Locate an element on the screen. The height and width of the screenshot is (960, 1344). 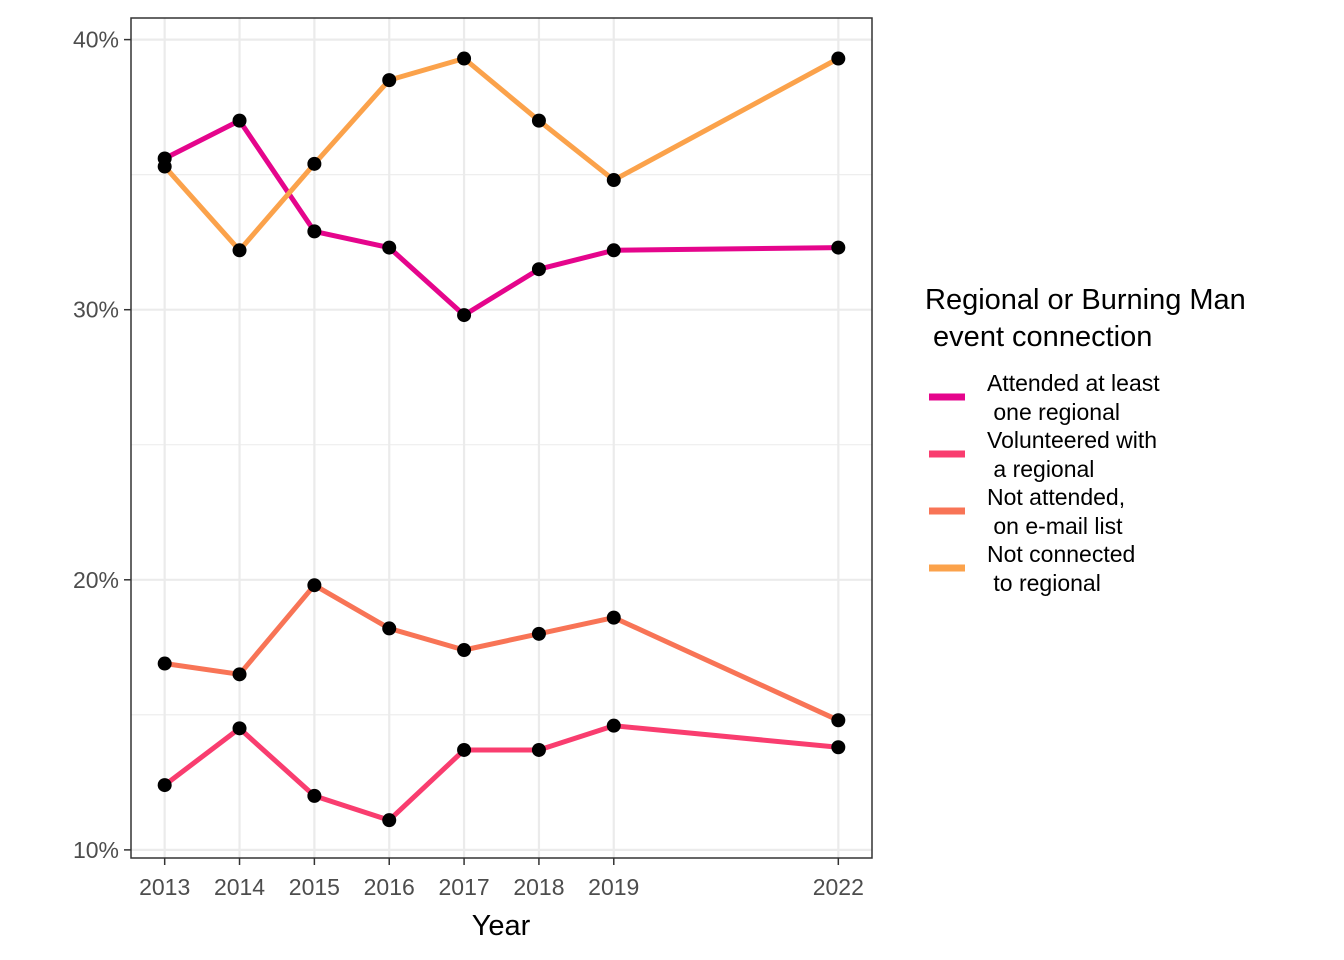
legend-label: Not connected to regional is located at coordinates (1061, 568).